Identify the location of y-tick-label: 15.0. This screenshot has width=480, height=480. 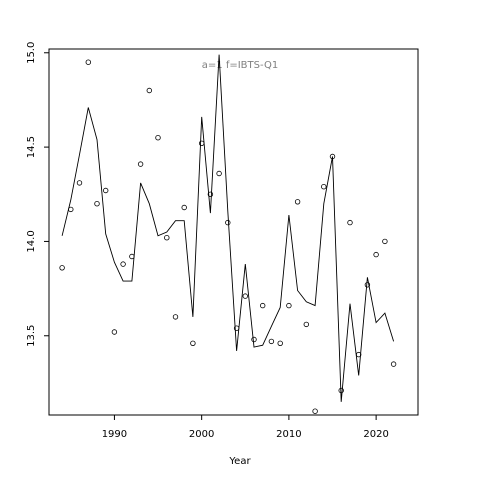
(31, 53).